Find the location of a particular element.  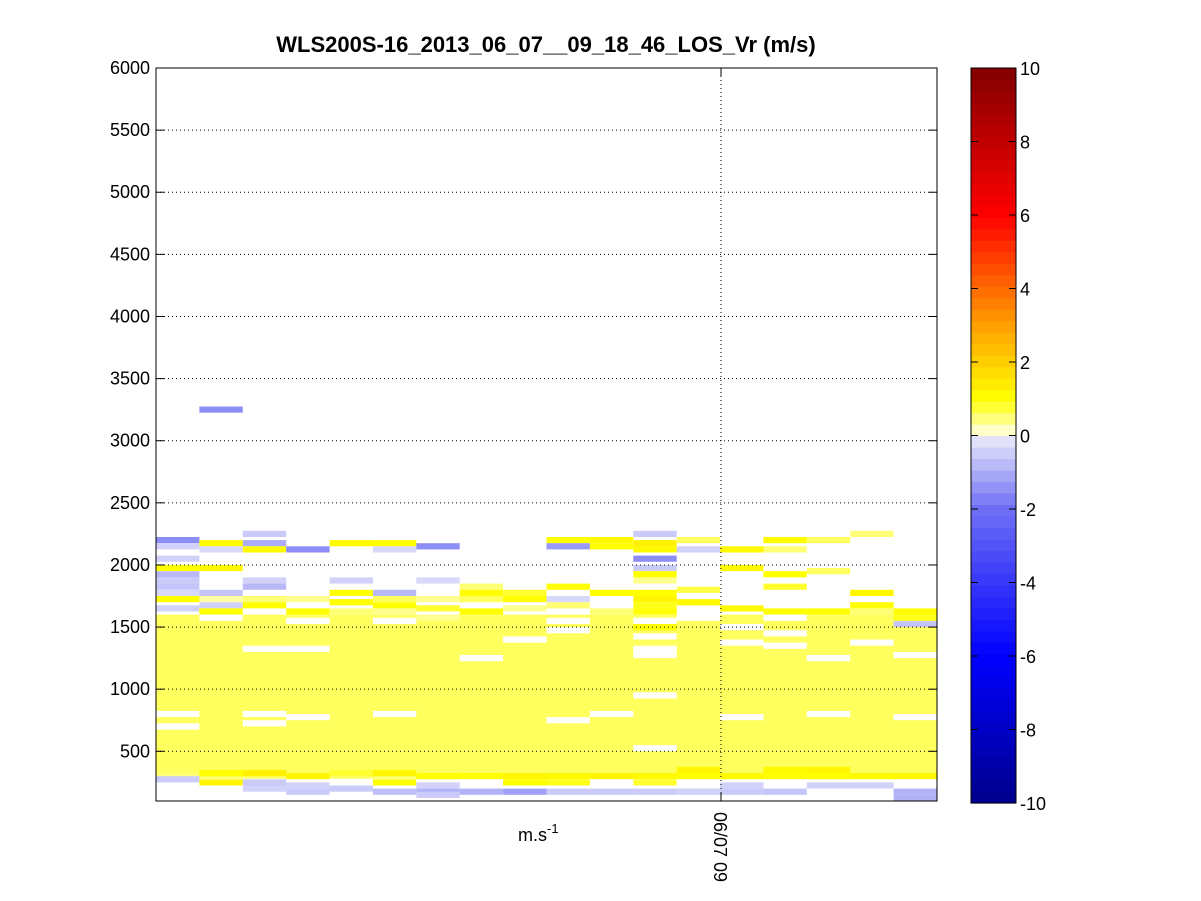

colorbar-tick-label: -4 is located at coordinates (1028, 584).